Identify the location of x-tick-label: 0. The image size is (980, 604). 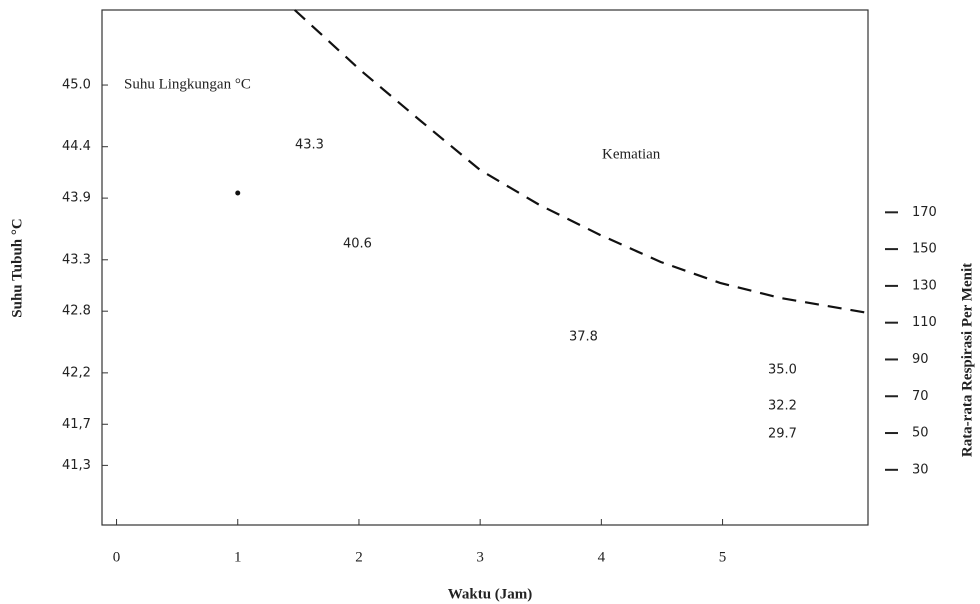
(117, 557).